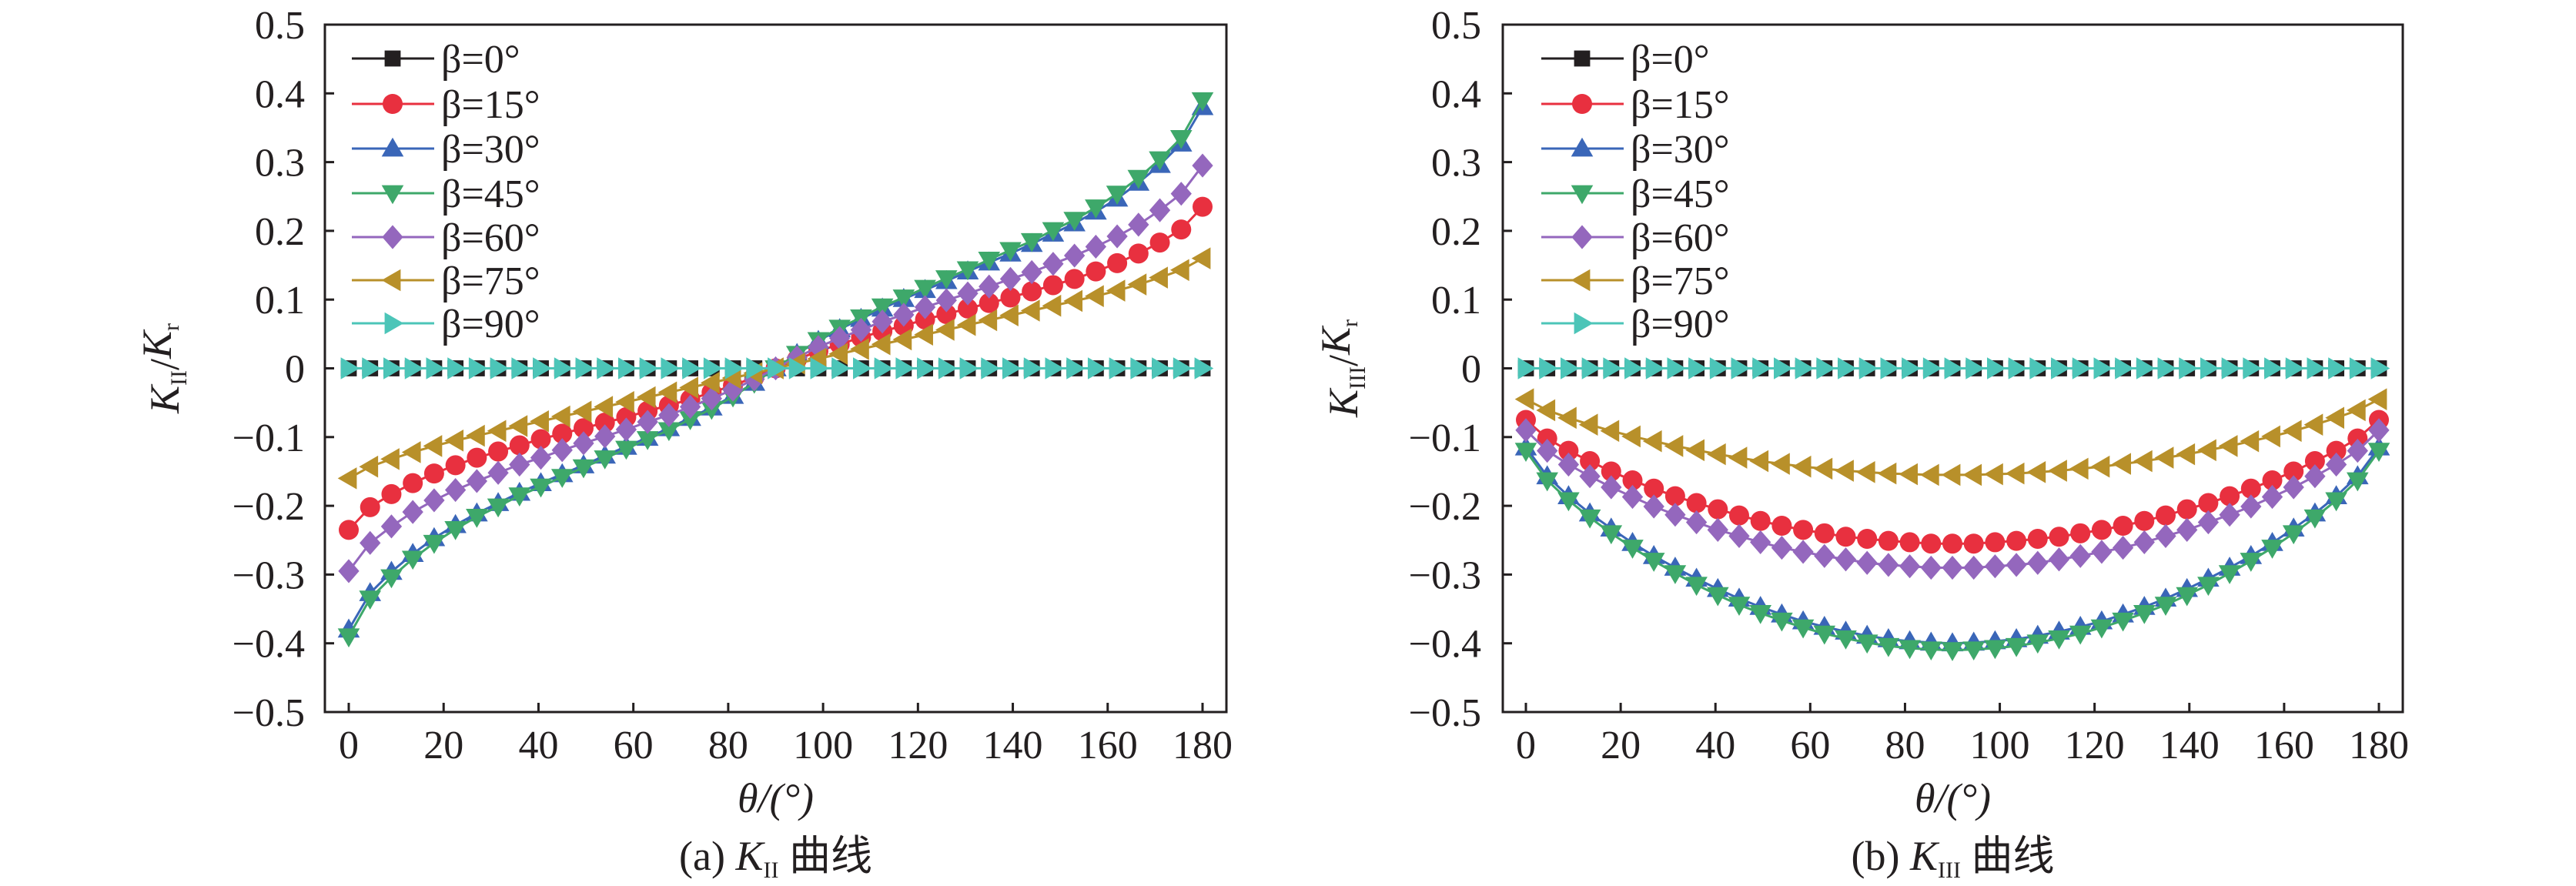 Image resolution: width=2576 pixels, height=886 pixels. Describe the element at coordinates (280, 94) in the screenshot. I see `y-tick-label: 0.4` at that location.